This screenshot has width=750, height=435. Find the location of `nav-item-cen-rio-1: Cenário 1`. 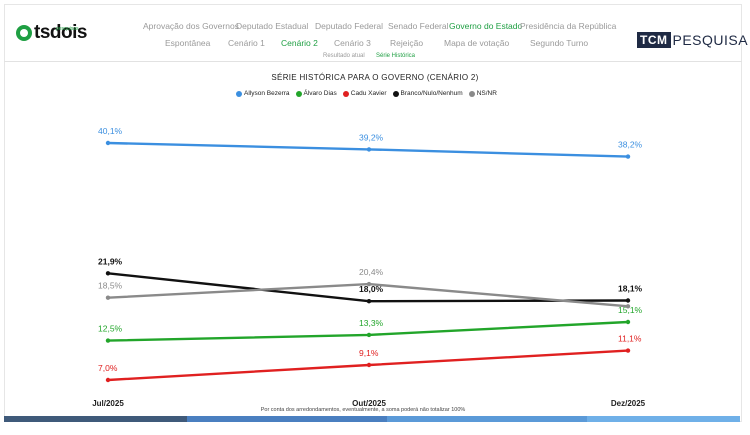

nav-item-cen-rio-1: Cenário 1 is located at coordinates (246, 43).